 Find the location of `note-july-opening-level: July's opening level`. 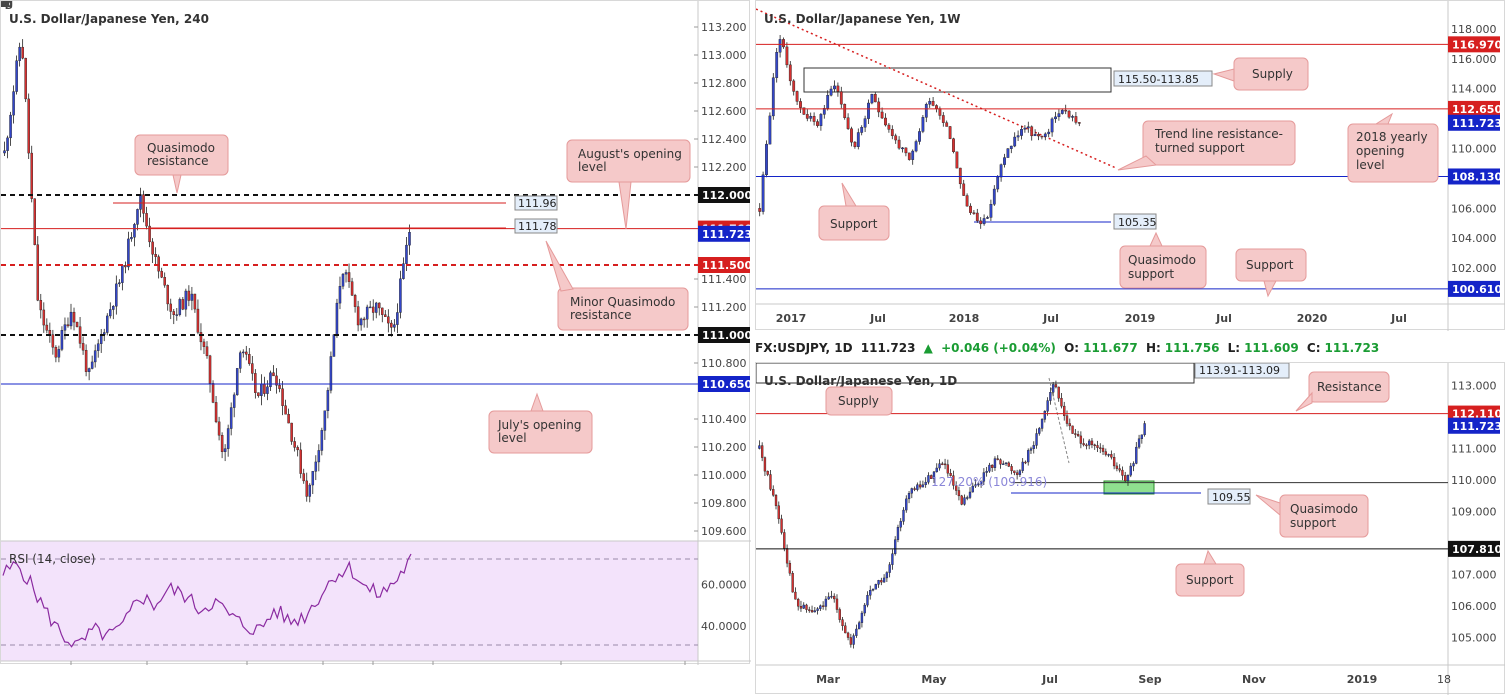

note-july-opening-level: July's opening level is located at coordinates (540, 423).